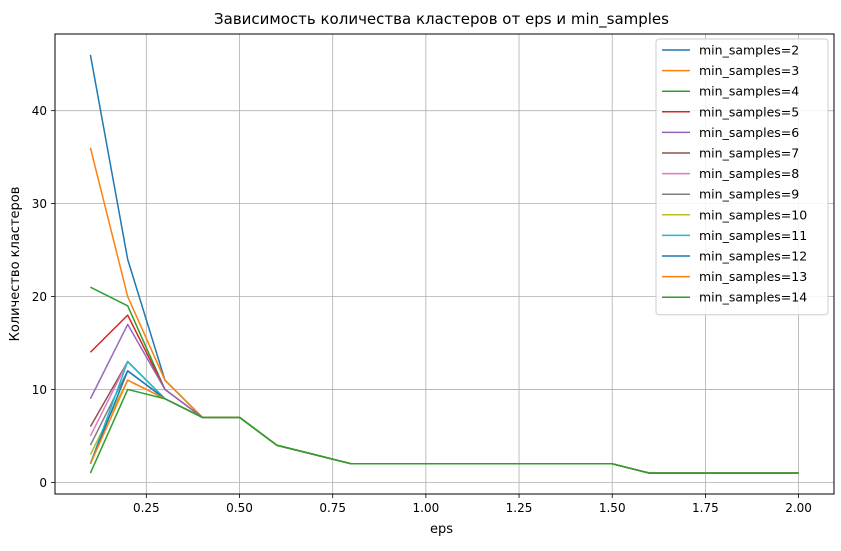 This screenshot has width=841, height=551. What do you see at coordinates (146, 508) in the screenshot?
I see `x-tick-label: 0.25` at bounding box center [146, 508].